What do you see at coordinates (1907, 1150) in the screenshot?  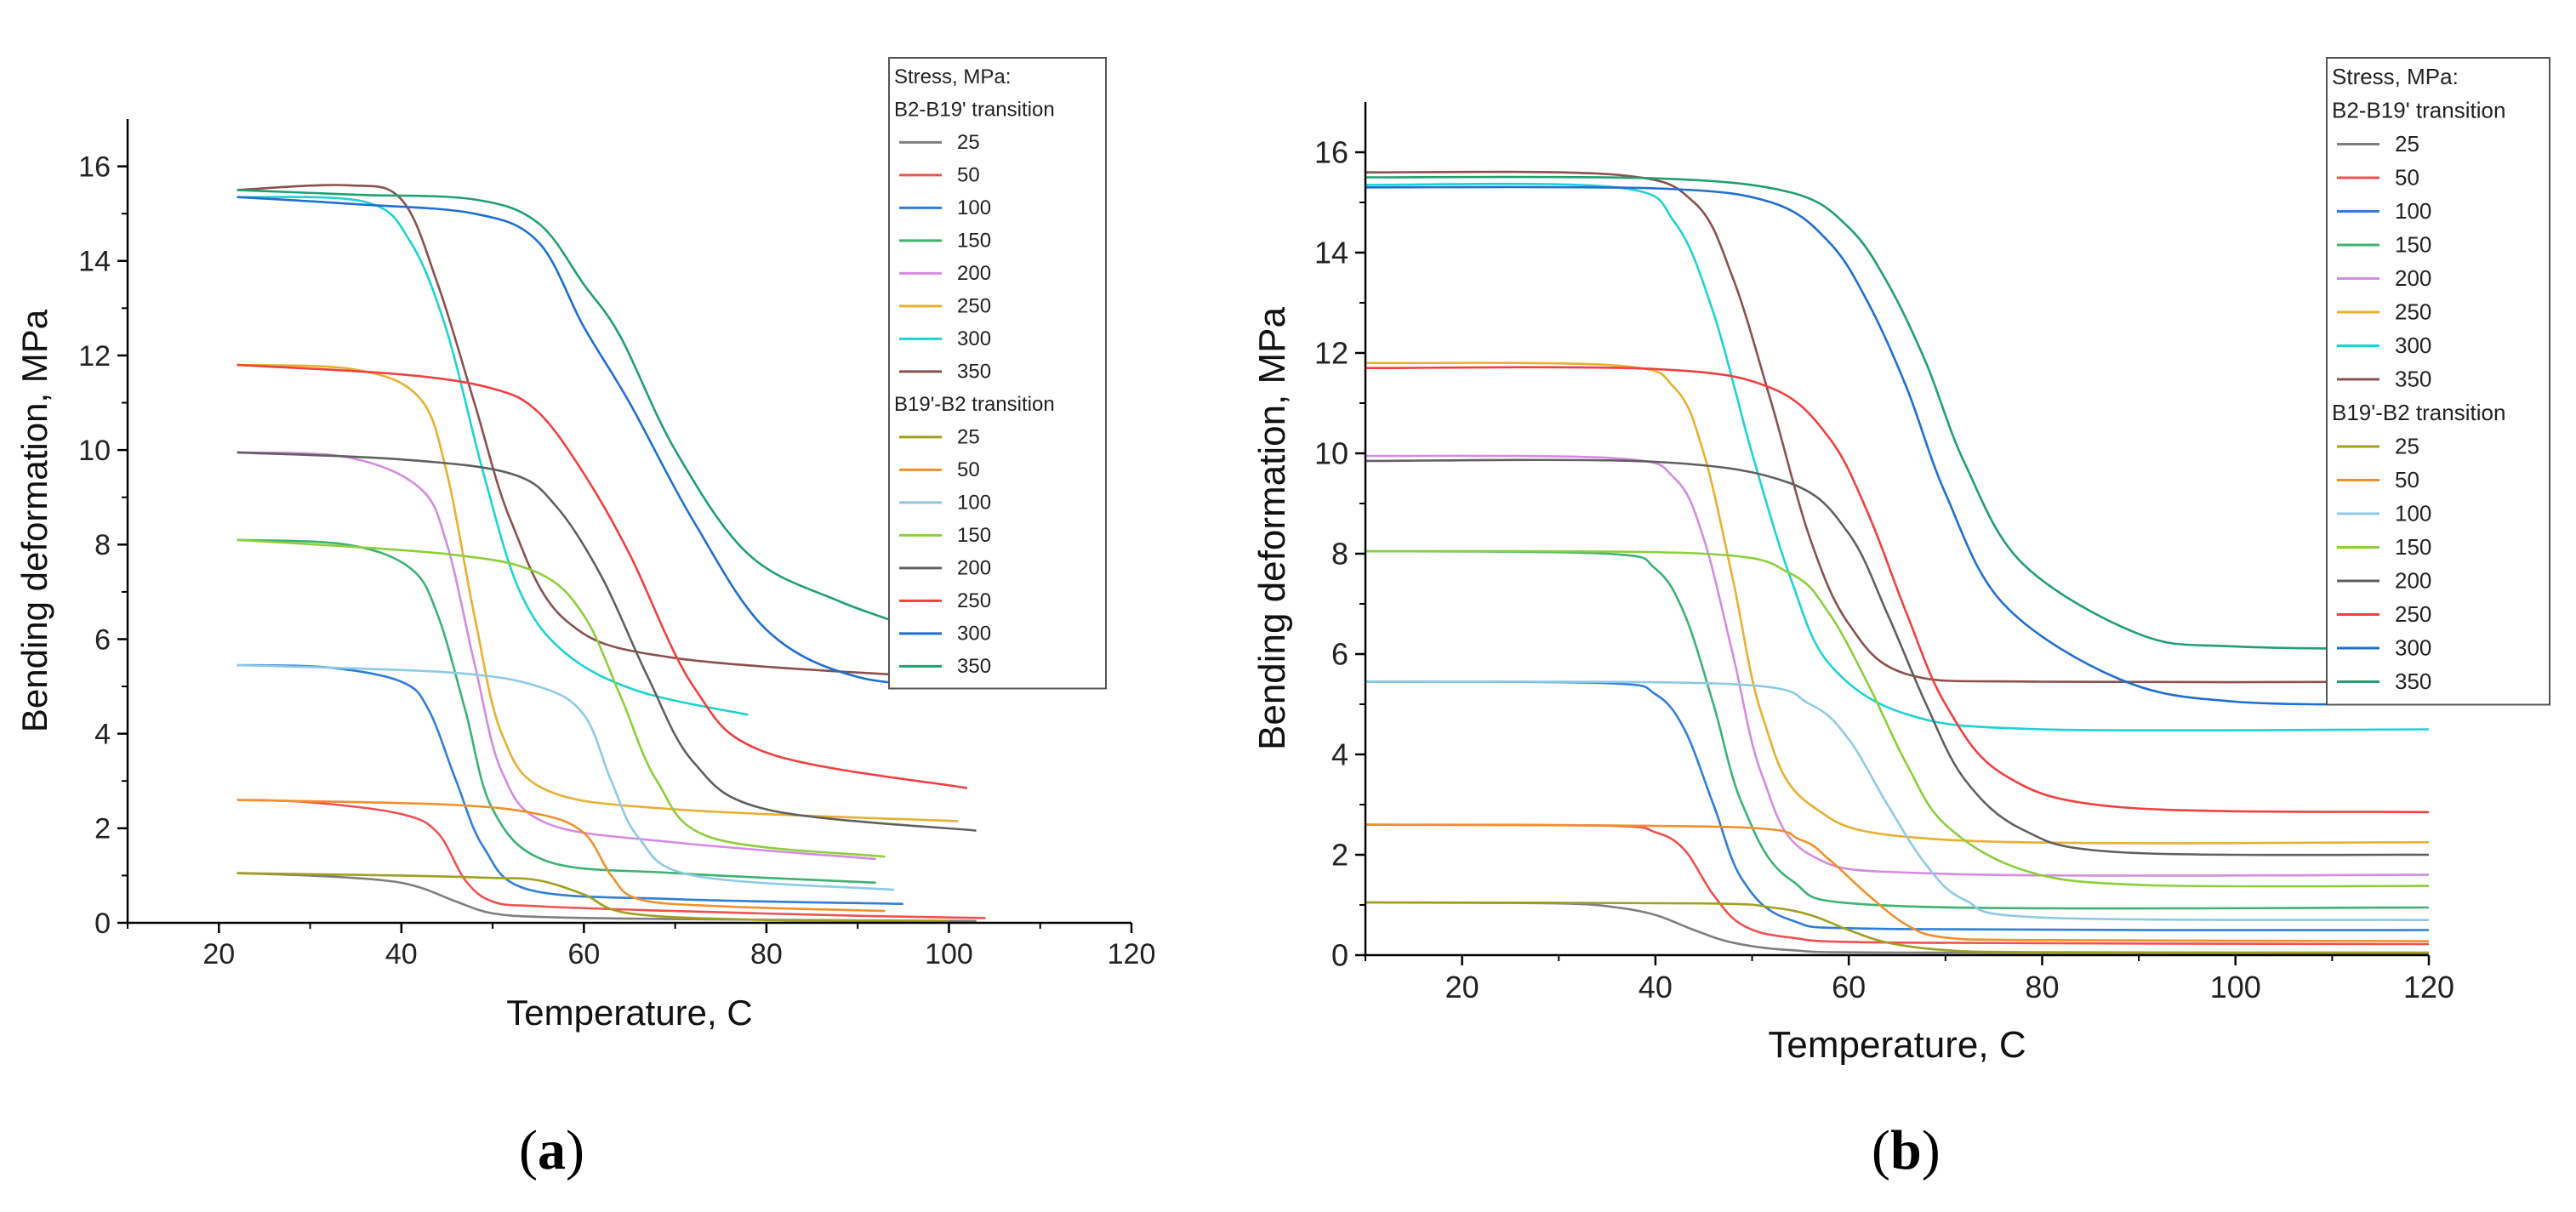 I see `panel-label-b: (b)` at bounding box center [1907, 1150].